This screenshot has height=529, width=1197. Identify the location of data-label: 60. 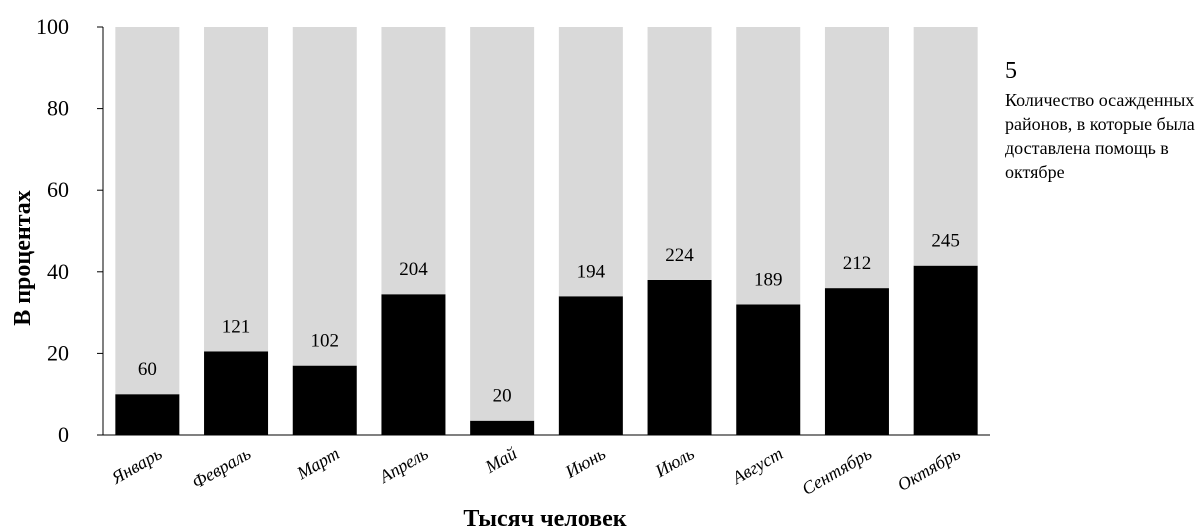
(147, 369).